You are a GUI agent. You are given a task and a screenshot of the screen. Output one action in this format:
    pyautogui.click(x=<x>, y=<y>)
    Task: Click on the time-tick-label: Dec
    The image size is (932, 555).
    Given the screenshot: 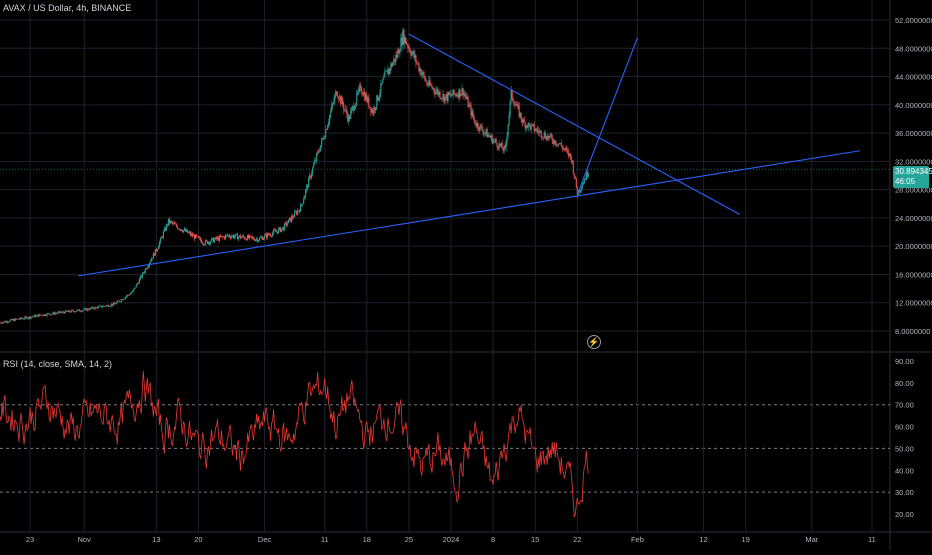 What is the action you would take?
    pyautogui.click(x=265, y=539)
    